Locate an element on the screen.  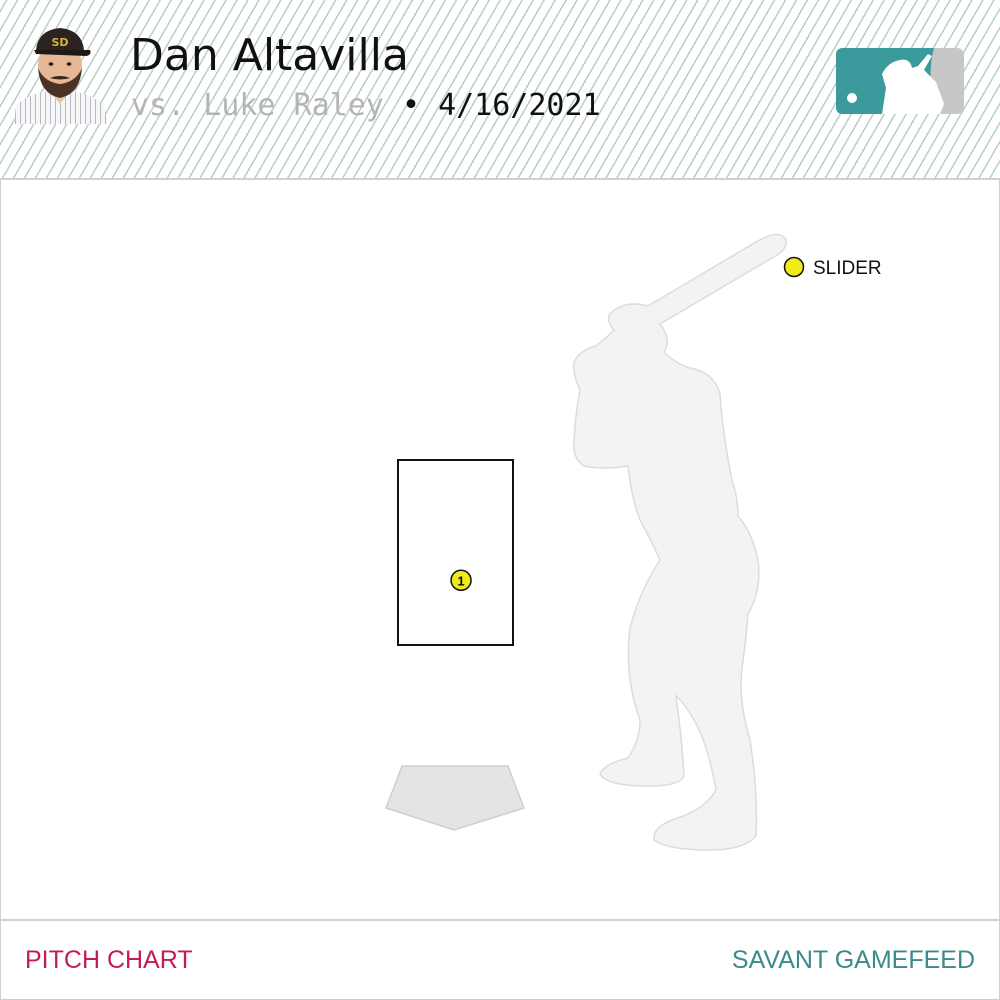
cap-logo-text: SD is located at coordinates (59, 42).